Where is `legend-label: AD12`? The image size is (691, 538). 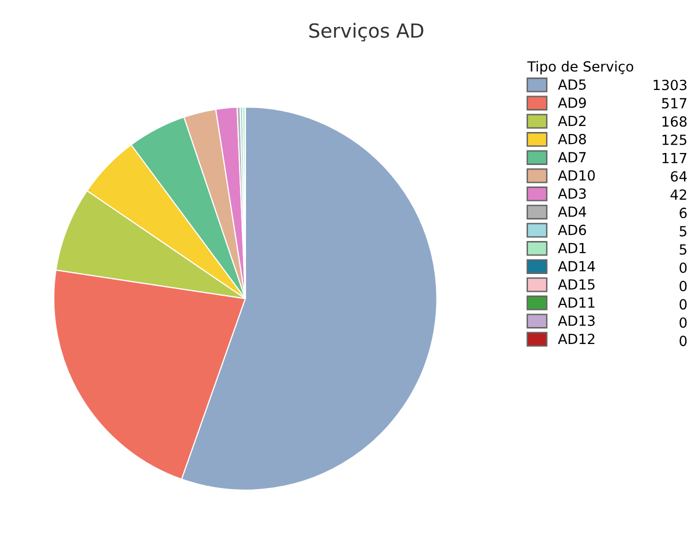 legend-label: AD12 is located at coordinates (576, 339).